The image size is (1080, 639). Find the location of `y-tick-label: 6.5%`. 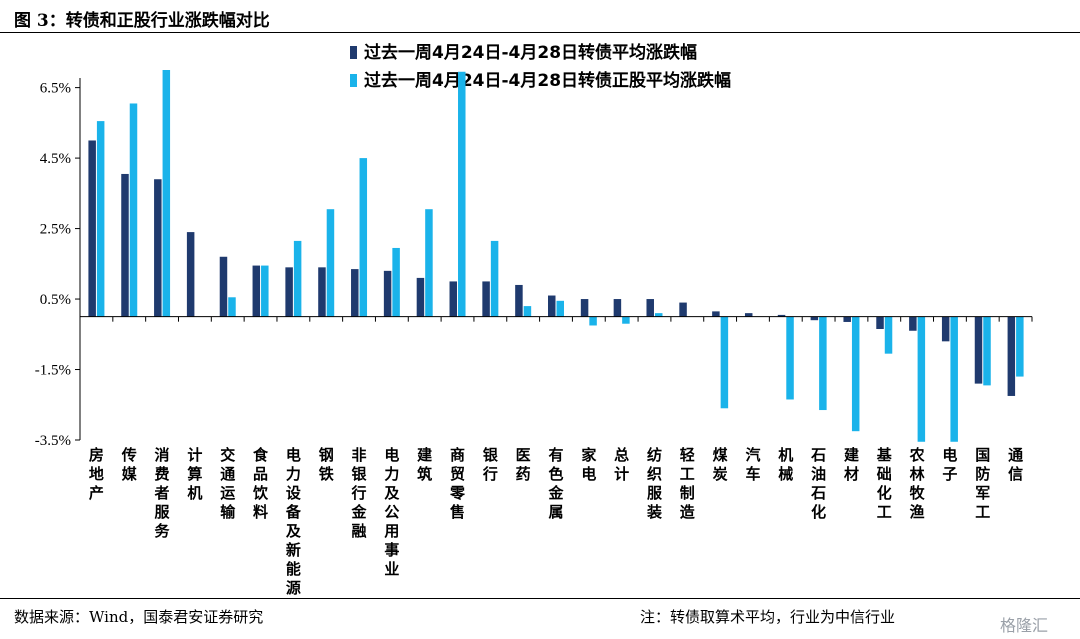

y-tick-label: 6.5% is located at coordinates (55, 89).